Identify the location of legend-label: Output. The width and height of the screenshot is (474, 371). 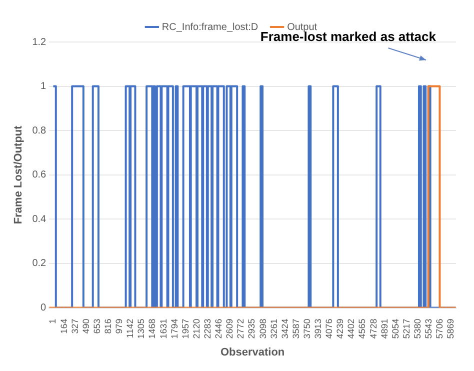
(302, 27).